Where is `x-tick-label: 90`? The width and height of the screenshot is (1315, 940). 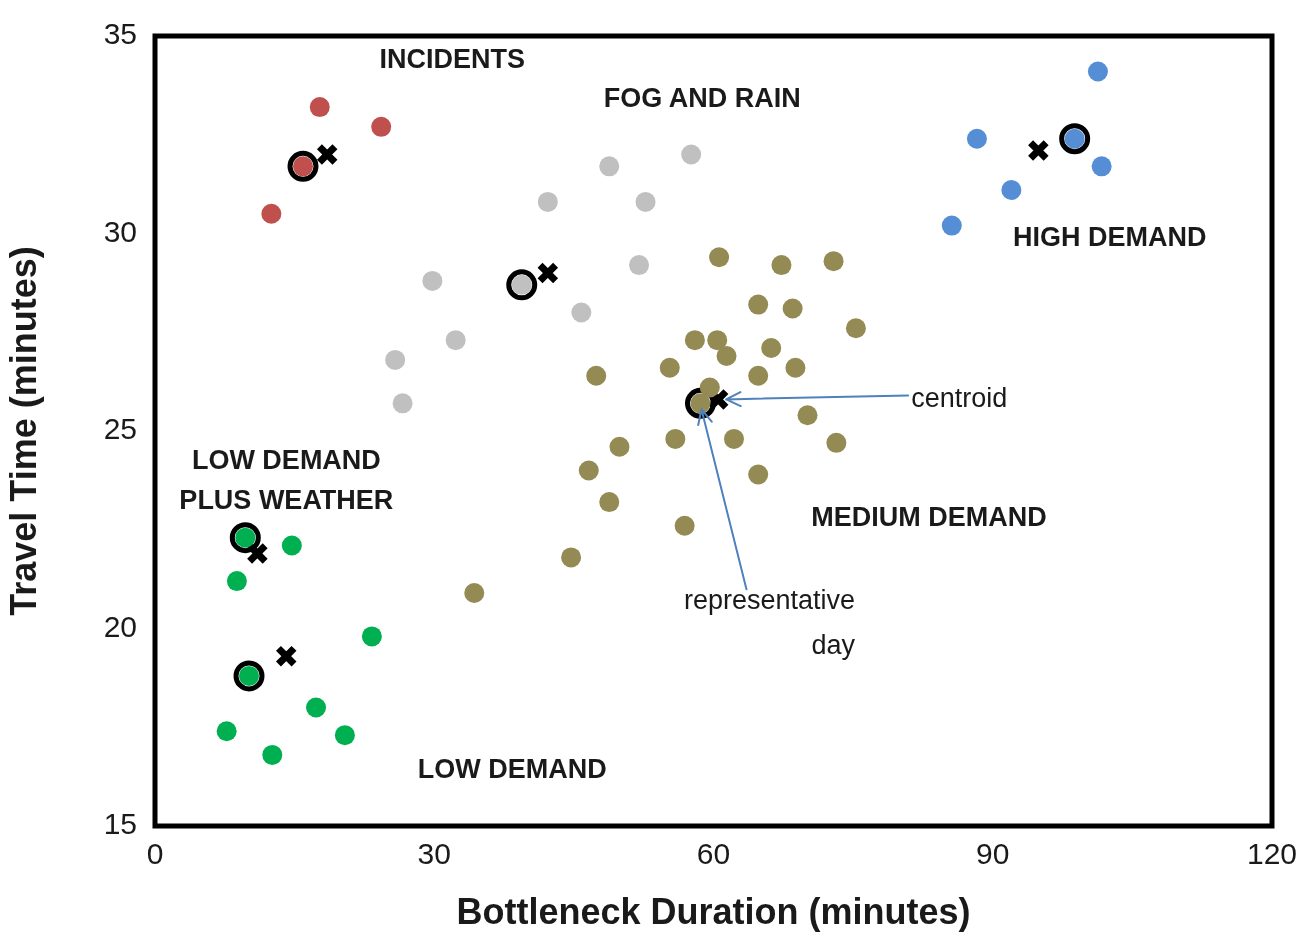
x-tick-label: 90 is located at coordinates (993, 854).